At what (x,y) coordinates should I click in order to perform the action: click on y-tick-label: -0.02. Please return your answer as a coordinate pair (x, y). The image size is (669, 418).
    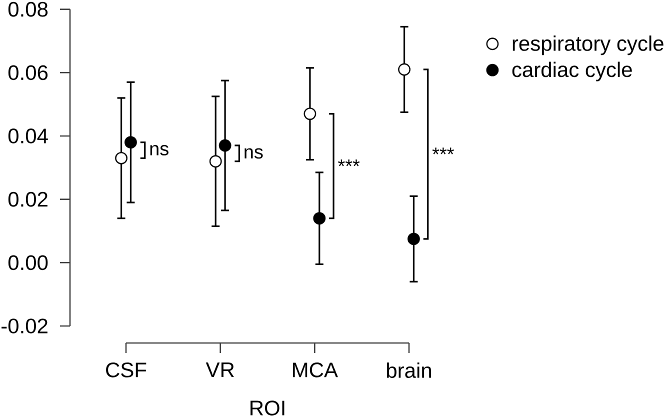
    Looking at the image, I should click on (25, 326).